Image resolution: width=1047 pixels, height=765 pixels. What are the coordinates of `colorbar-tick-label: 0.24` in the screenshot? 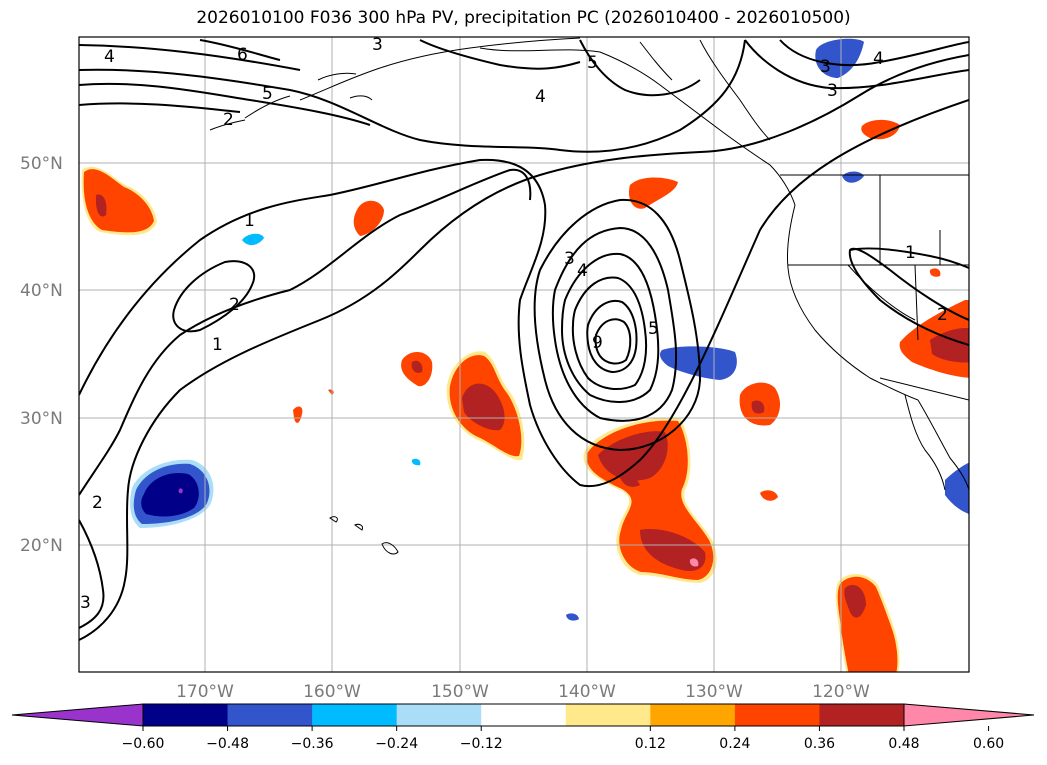 It's located at (734, 744).